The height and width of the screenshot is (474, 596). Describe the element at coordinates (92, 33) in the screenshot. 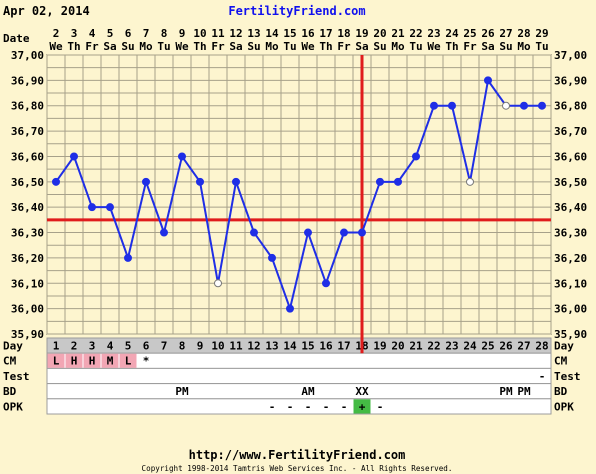

I see `x-tick-date: 4` at that location.